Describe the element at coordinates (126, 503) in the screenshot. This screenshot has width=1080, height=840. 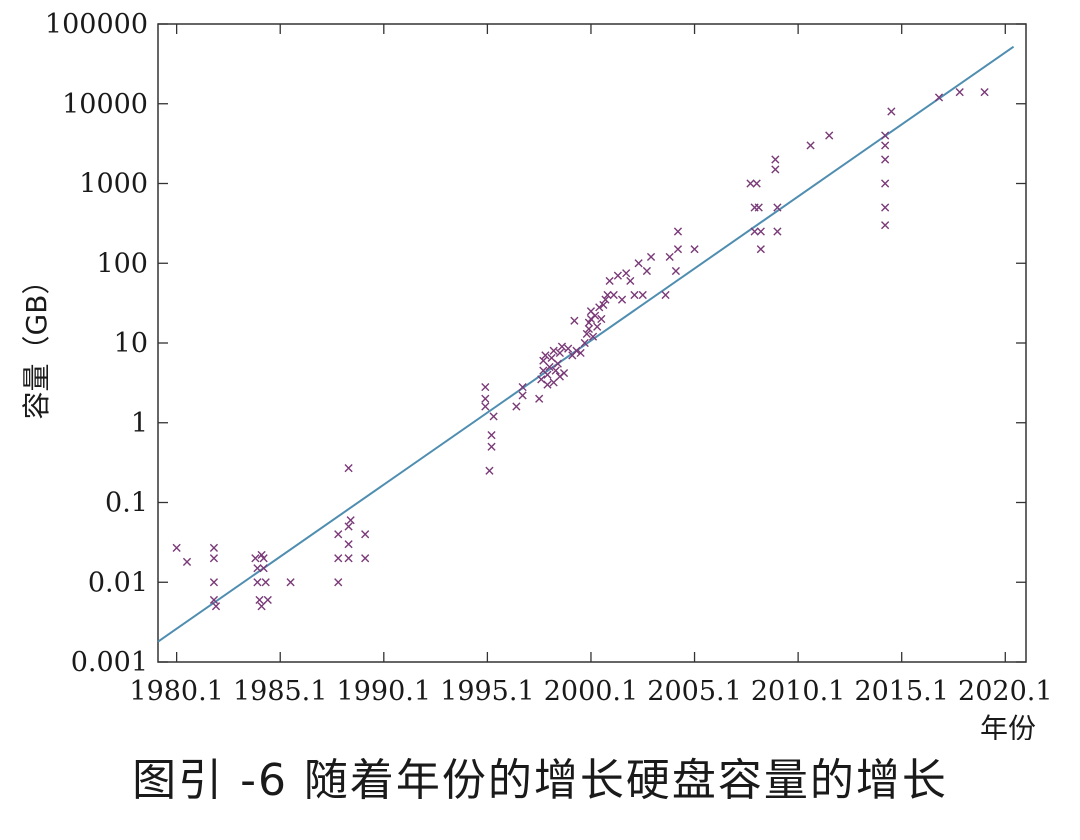
I see `y-tick-label: 0.1` at that location.